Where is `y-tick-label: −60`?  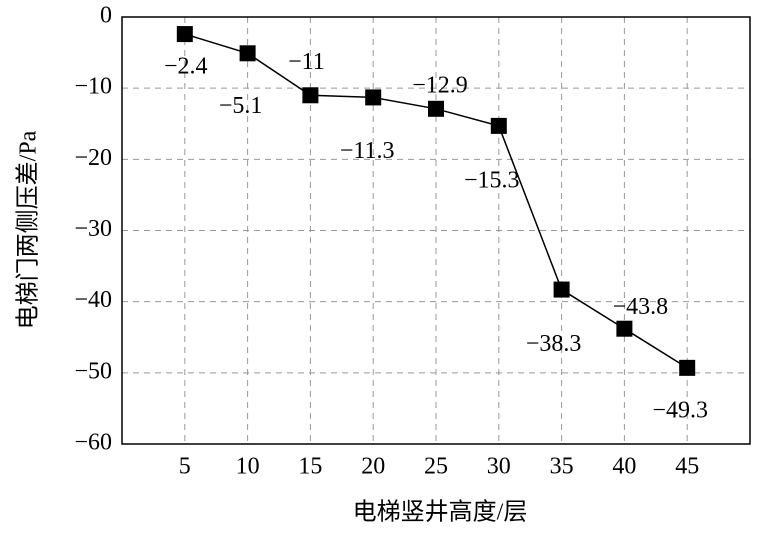
y-tick-label: −60 is located at coordinates (93, 443).